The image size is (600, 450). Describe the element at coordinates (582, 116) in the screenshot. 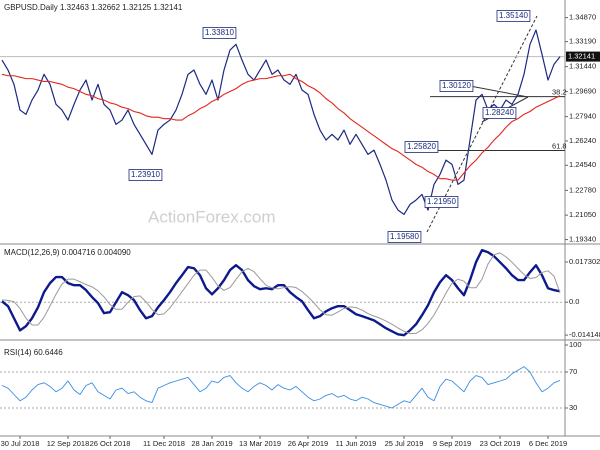

I see `y-tick-label: 1.27940` at that location.